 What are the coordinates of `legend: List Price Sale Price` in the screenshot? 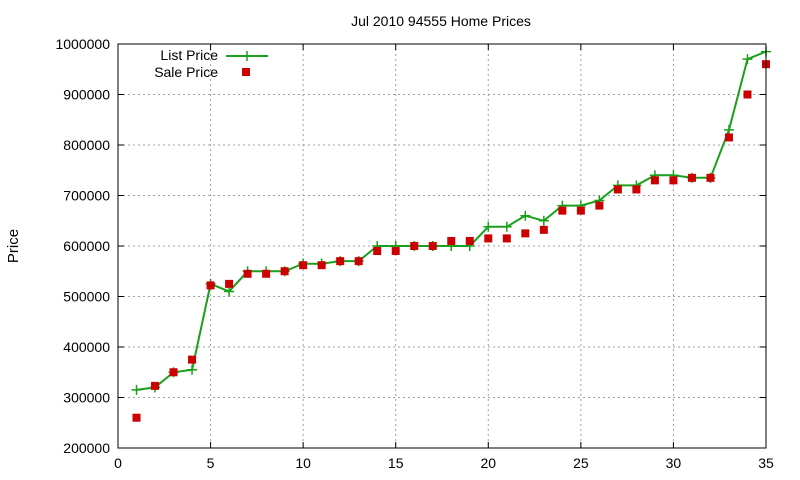 It's located at (211, 63).